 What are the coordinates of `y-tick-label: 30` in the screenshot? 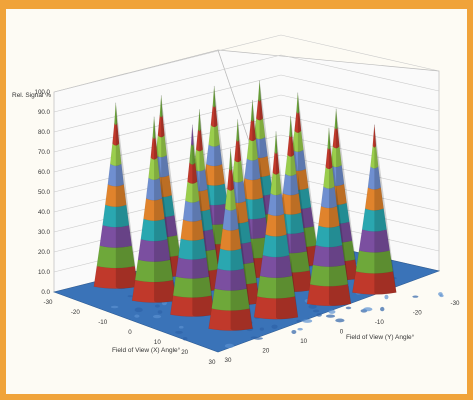 It's located at (228, 360).